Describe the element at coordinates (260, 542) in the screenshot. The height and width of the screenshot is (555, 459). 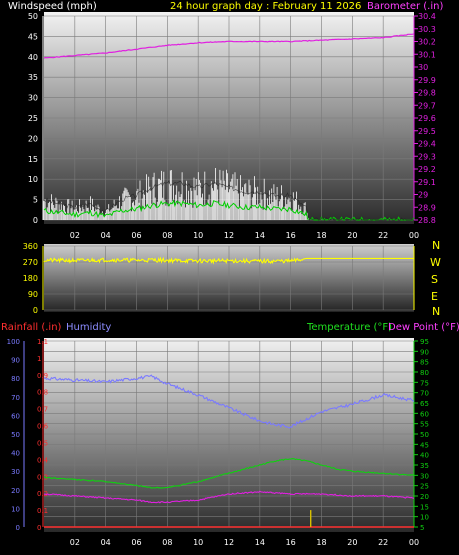
I see `humidity-x-tick-label: 14` at that location.